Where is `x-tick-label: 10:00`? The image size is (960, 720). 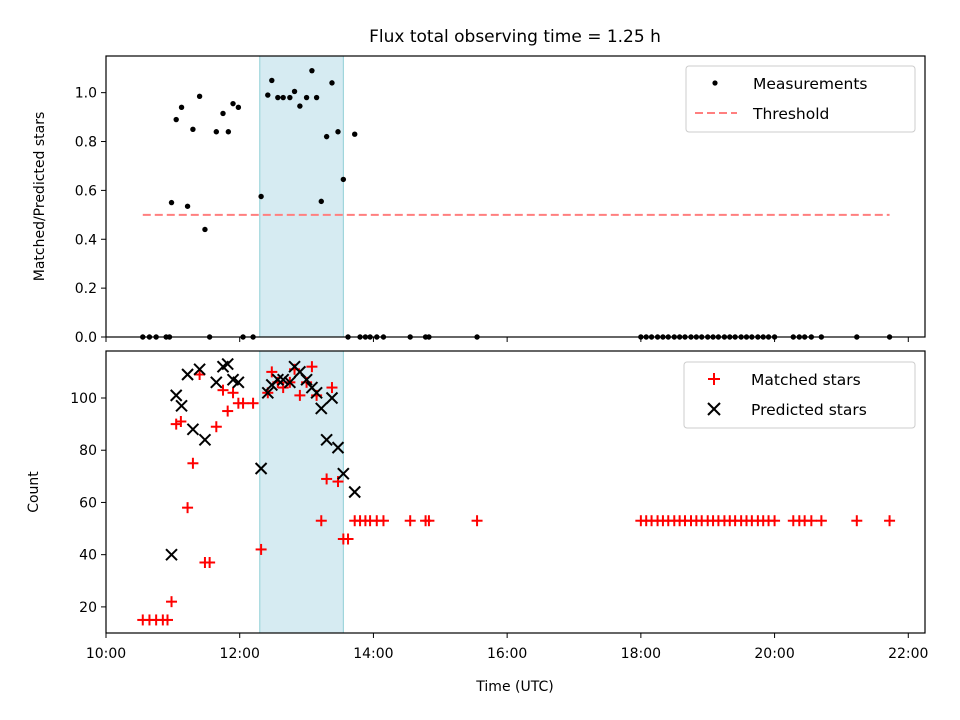 x-tick-label: 10:00 is located at coordinates (106, 654).